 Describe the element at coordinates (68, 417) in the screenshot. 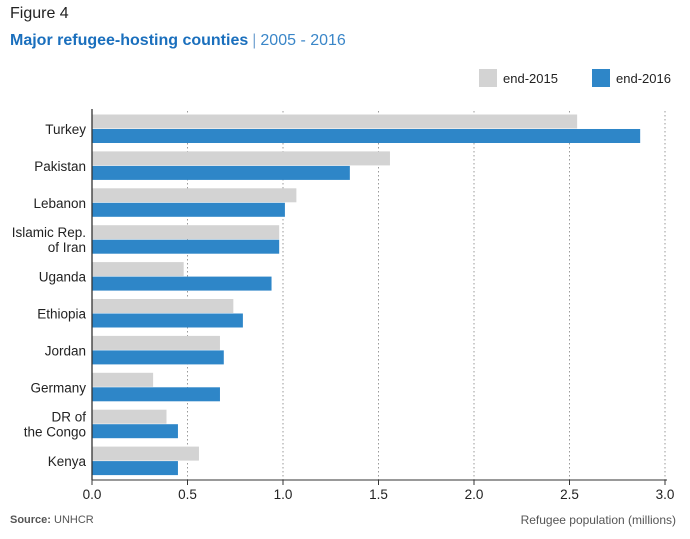

I see `category-label-8-0: DR of` at that location.